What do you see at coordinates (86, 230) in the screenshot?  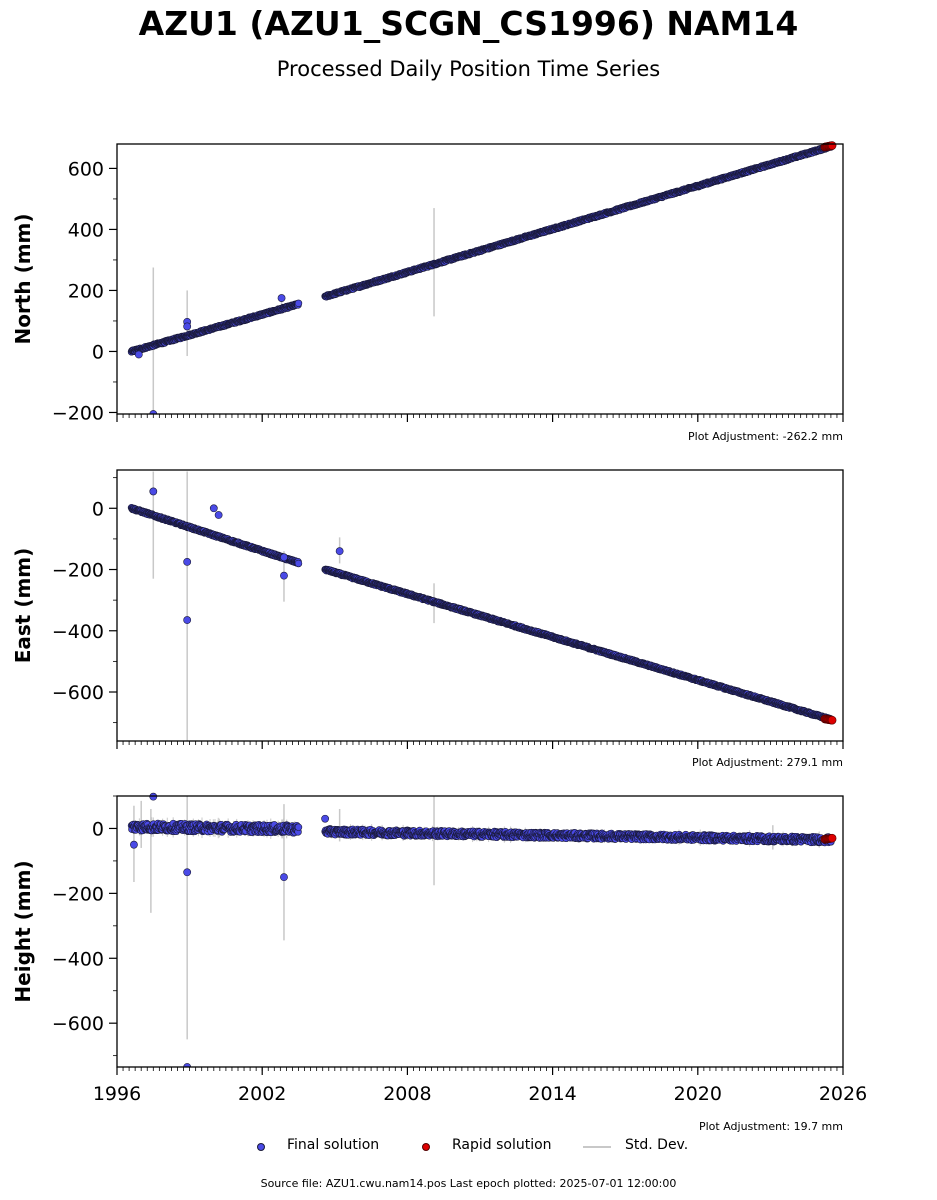 I see `y-tick-label: 400` at bounding box center [86, 230].